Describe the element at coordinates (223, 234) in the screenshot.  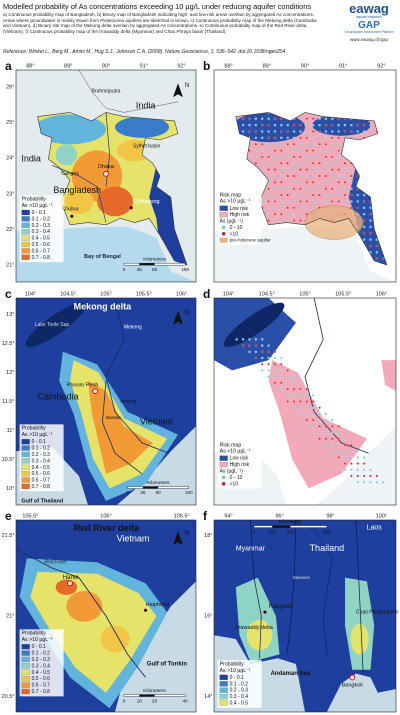
I see `legend-dot` at that location.